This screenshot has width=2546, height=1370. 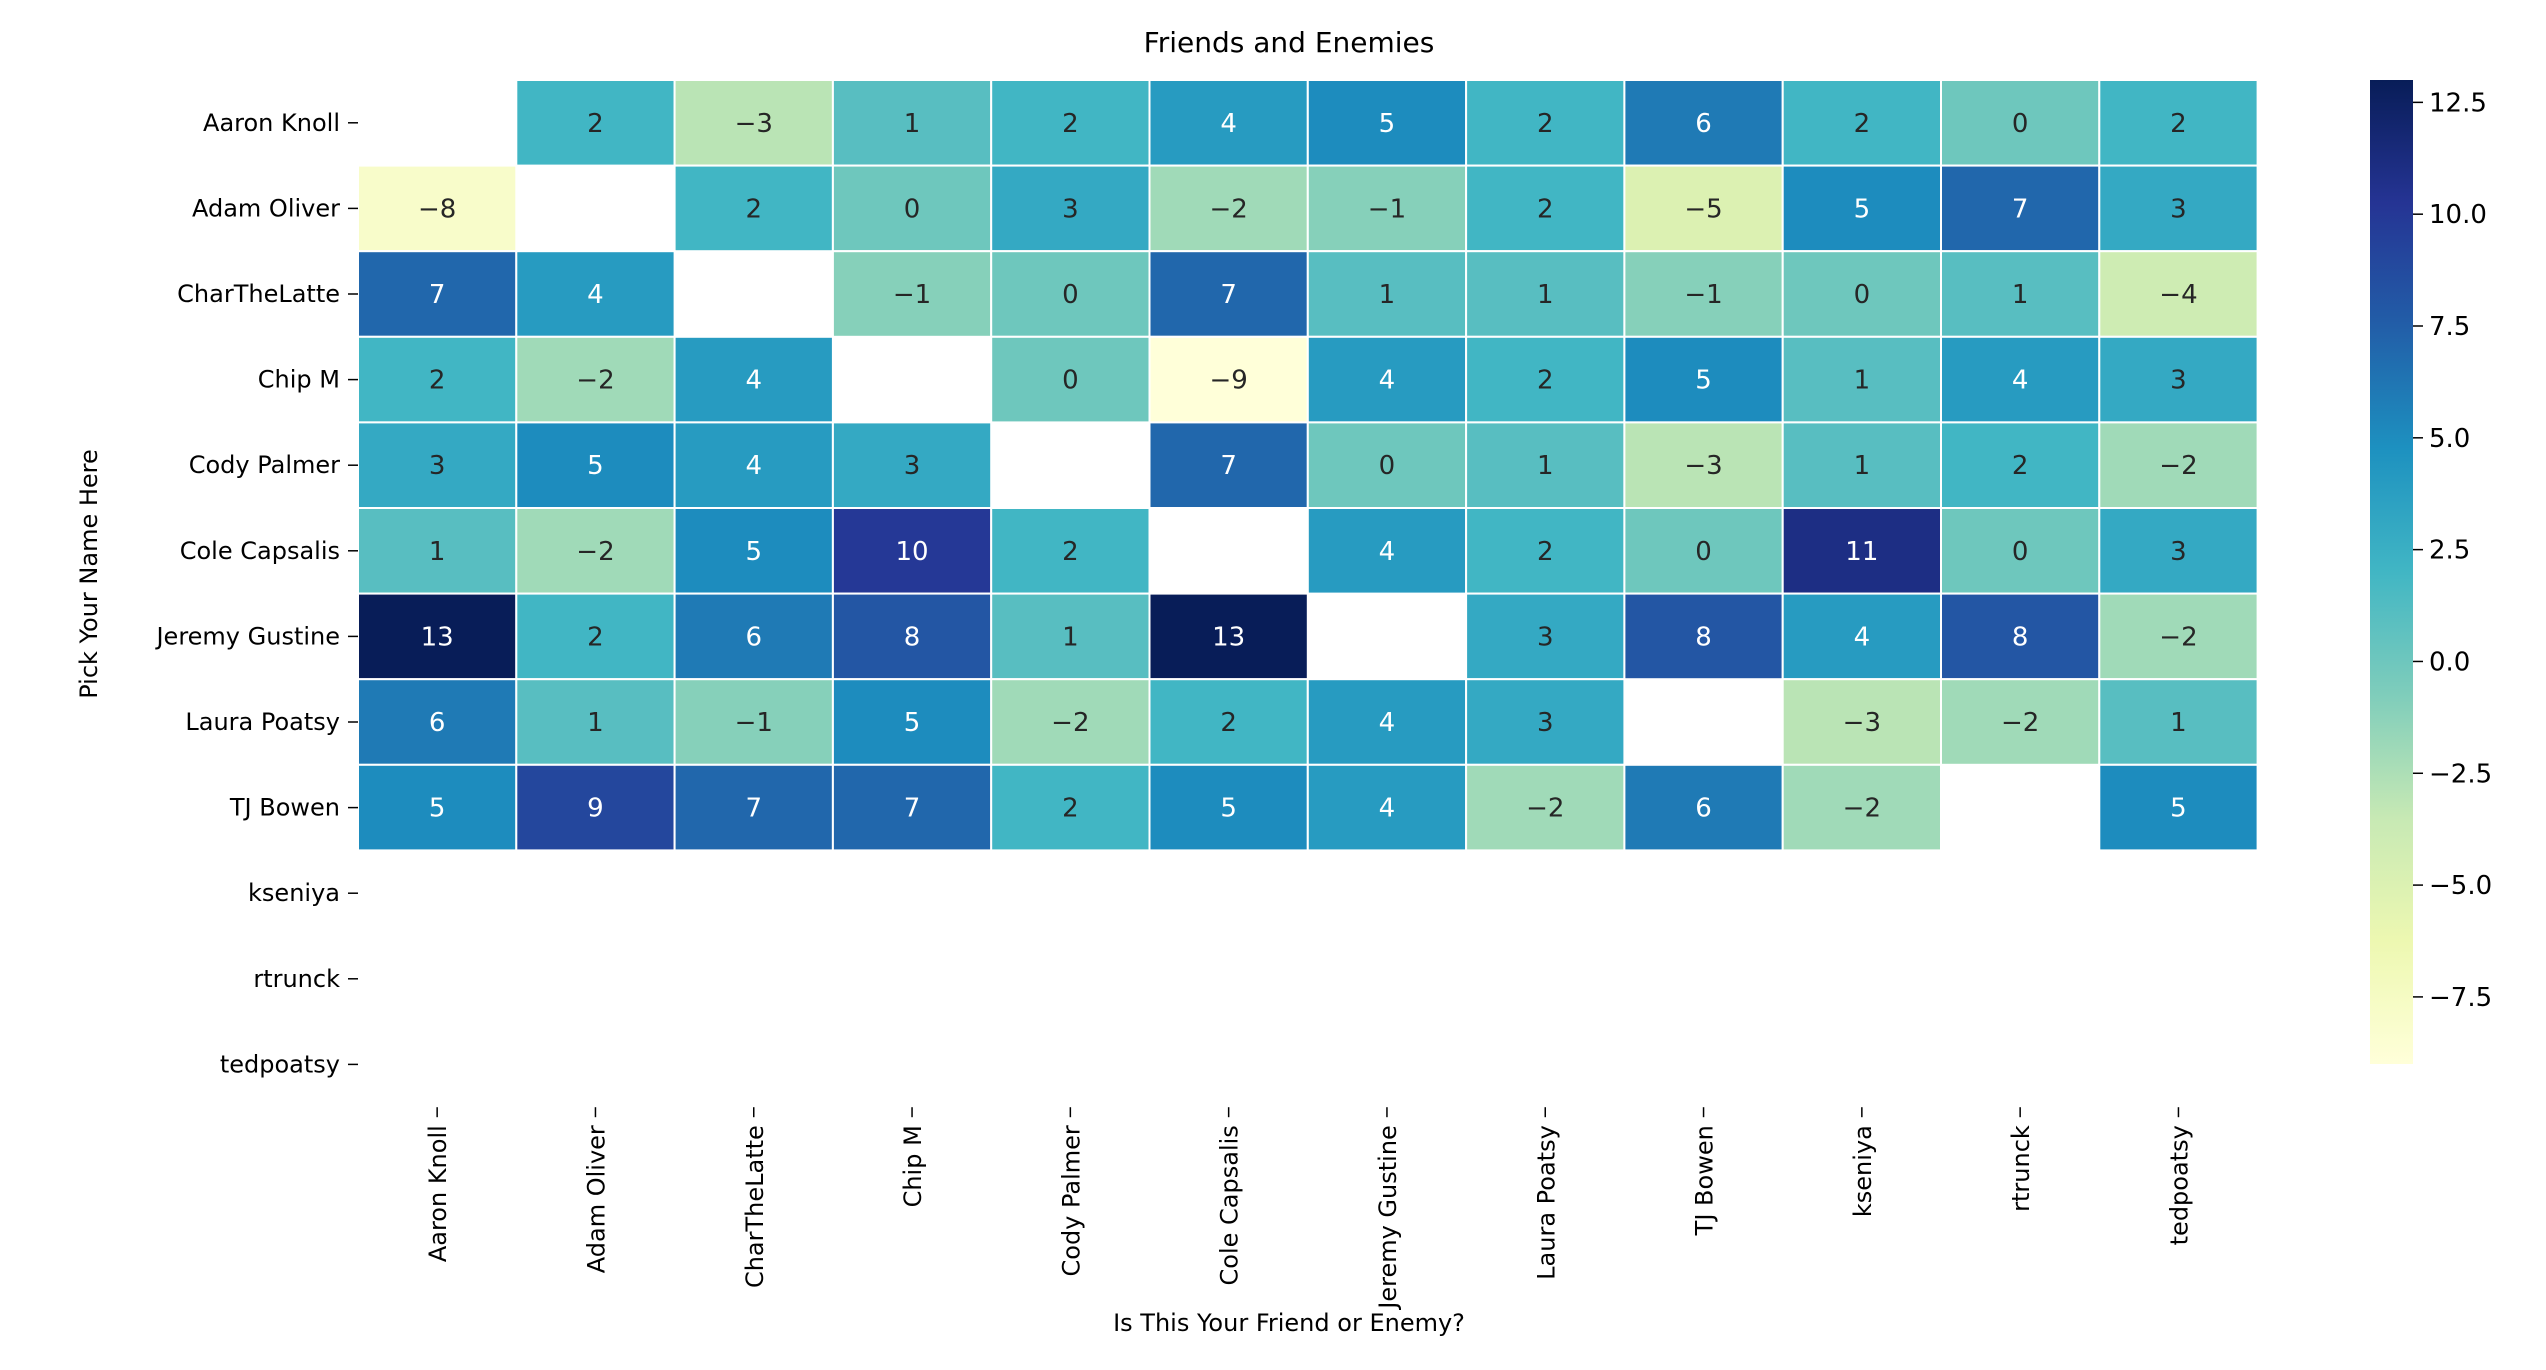 I want to click on x-tick-label: Aaron Knoll, so click(x=438, y=1193).